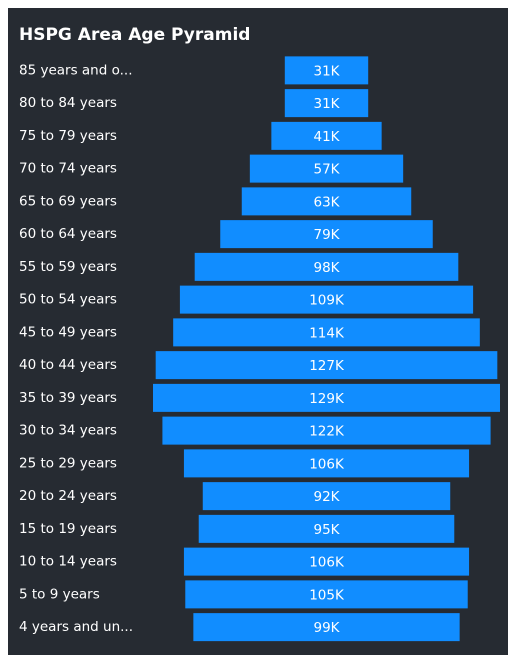 This screenshot has width=508, height=663. I want to click on category-label: 30 to 34 years, so click(68, 431).